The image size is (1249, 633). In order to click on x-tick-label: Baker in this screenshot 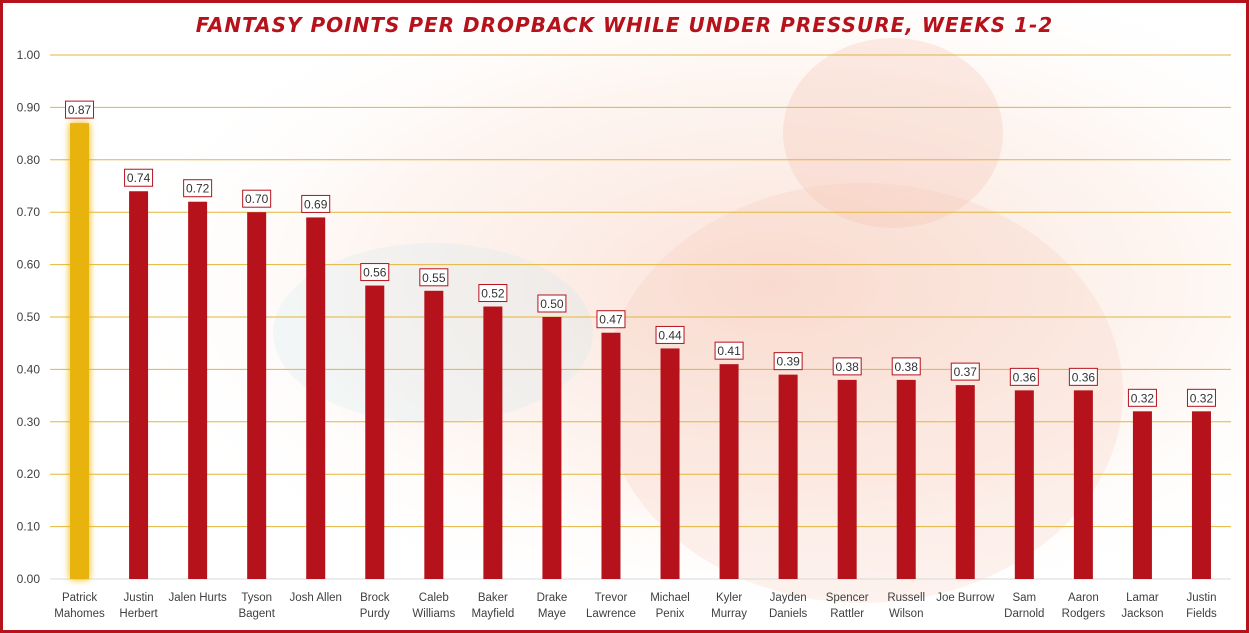, I will do `click(493, 598)`.